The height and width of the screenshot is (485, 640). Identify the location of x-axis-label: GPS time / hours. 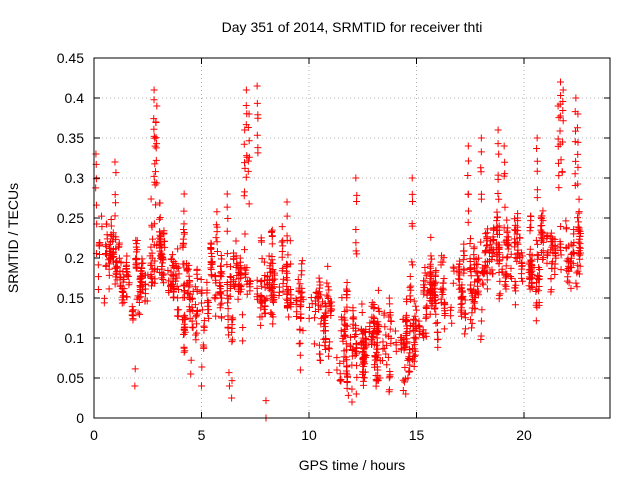
(352, 465).